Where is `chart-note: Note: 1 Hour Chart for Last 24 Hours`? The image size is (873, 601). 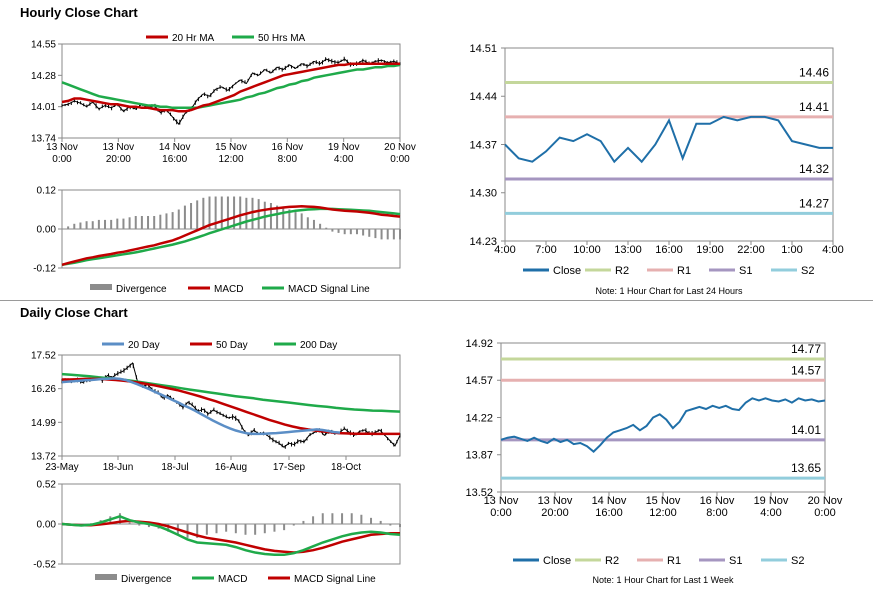 chart-note: Note: 1 Hour Chart for Last 24 Hours is located at coordinates (669, 291).